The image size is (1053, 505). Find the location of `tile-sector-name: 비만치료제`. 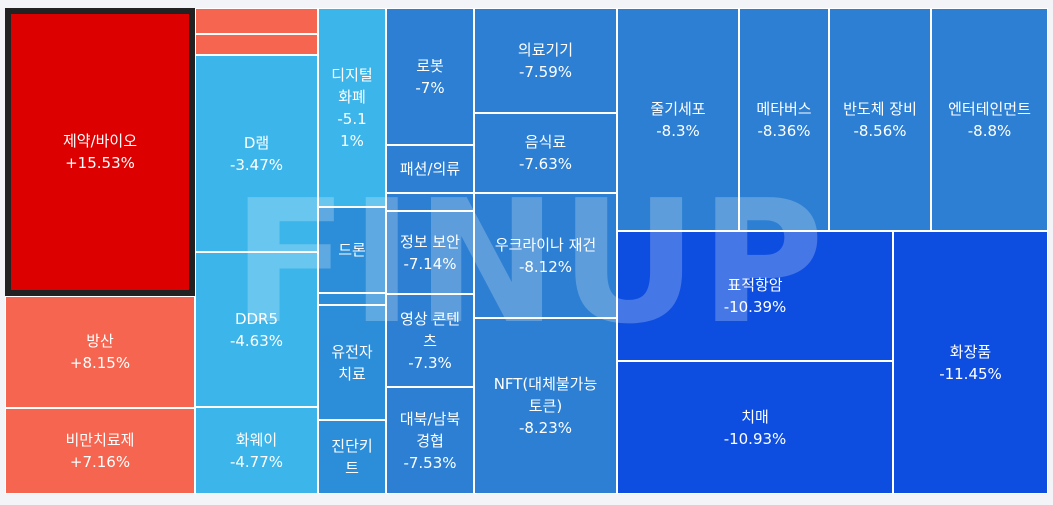

tile-sector-name: 비만치료제 is located at coordinates (100, 440).